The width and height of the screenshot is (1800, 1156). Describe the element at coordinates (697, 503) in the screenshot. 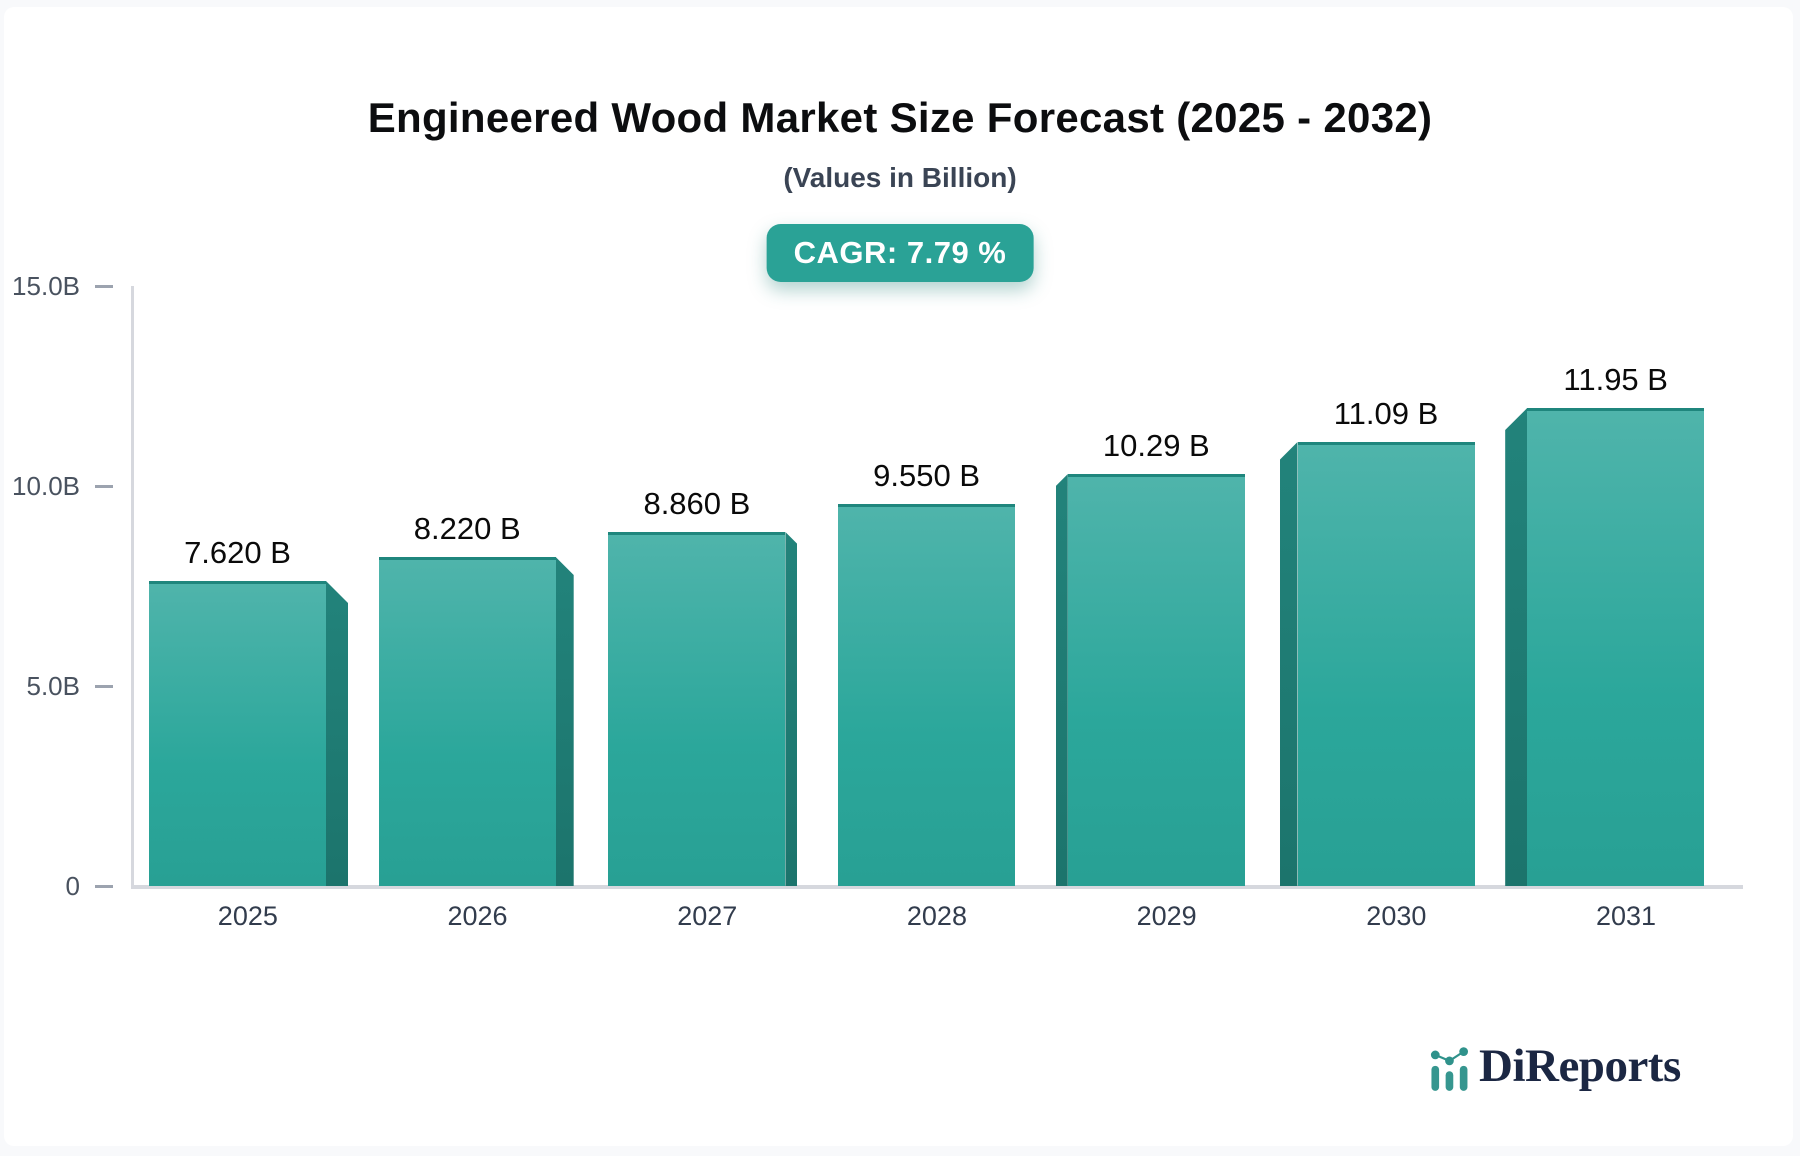

I see `bar-value-label: 8.860 B` at that location.